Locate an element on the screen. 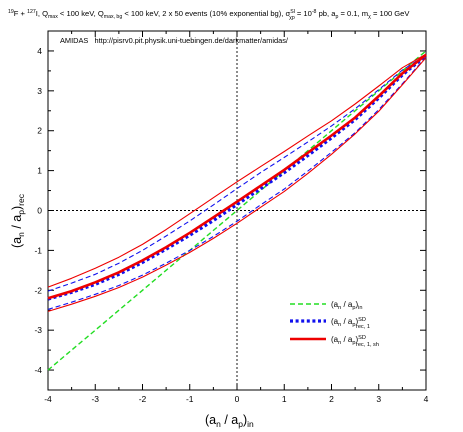  y-tick-label: -3 is located at coordinates (38, 330).